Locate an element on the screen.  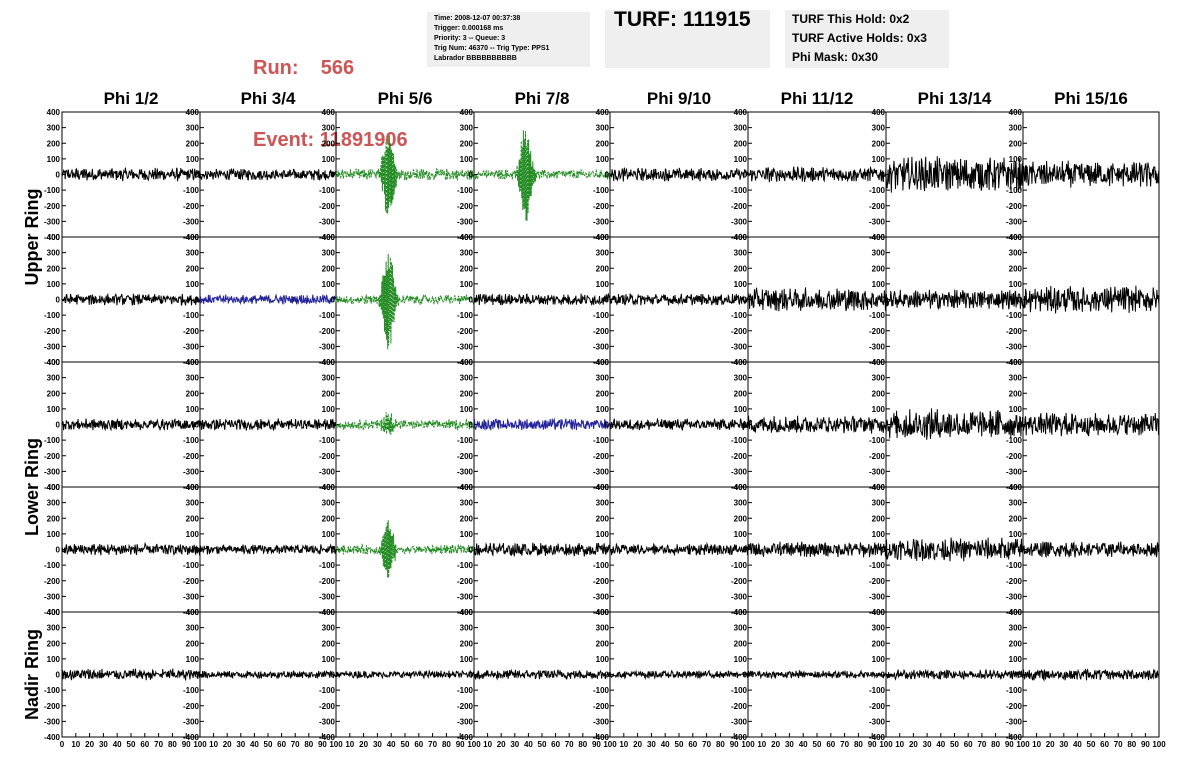
panel-r4-c1: 400 300 200 100 0 -100 -200 -300 -400 is located at coordinates (122, 550).